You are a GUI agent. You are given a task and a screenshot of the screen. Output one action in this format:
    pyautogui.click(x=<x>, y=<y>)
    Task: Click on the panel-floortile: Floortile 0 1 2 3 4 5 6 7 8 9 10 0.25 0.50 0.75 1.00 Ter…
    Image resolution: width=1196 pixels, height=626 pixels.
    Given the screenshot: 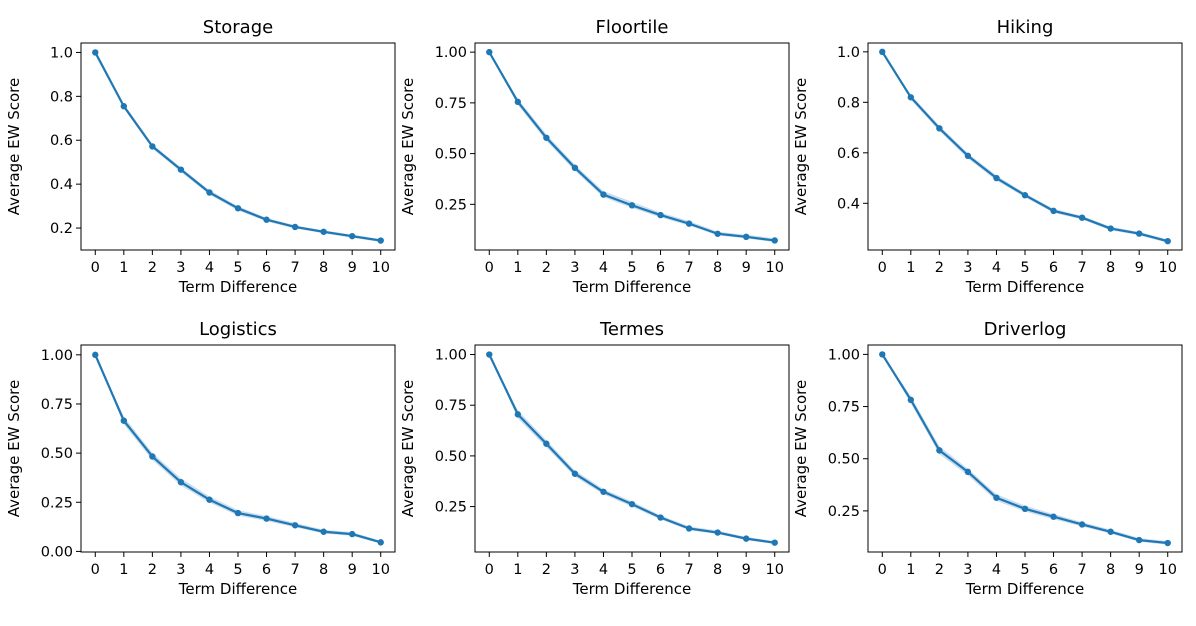 What is the action you would take?
    pyautogui.click(x=594, y=156)
    